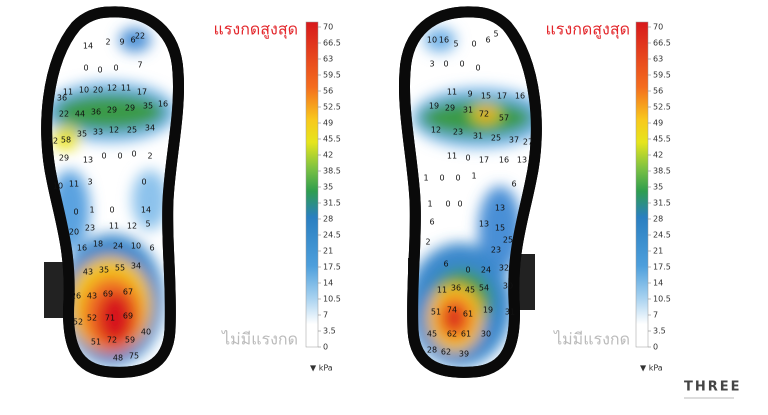 This screenshot has width=768, height=415. What do you see at coordinates (469, 94) in the screenshot?
I see `pressure-reading: 9` at bounding box center [469, 94].